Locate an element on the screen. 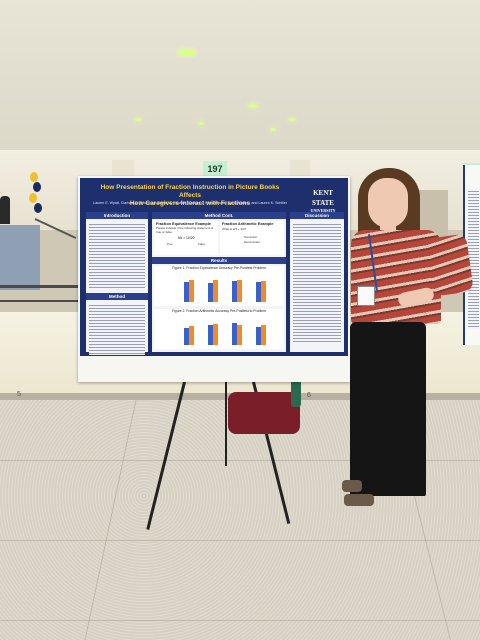 Image resolution: width=480 pixels, height=640 pixels. poster-column-left: Introduction Method is located at coordinates (117, 283).